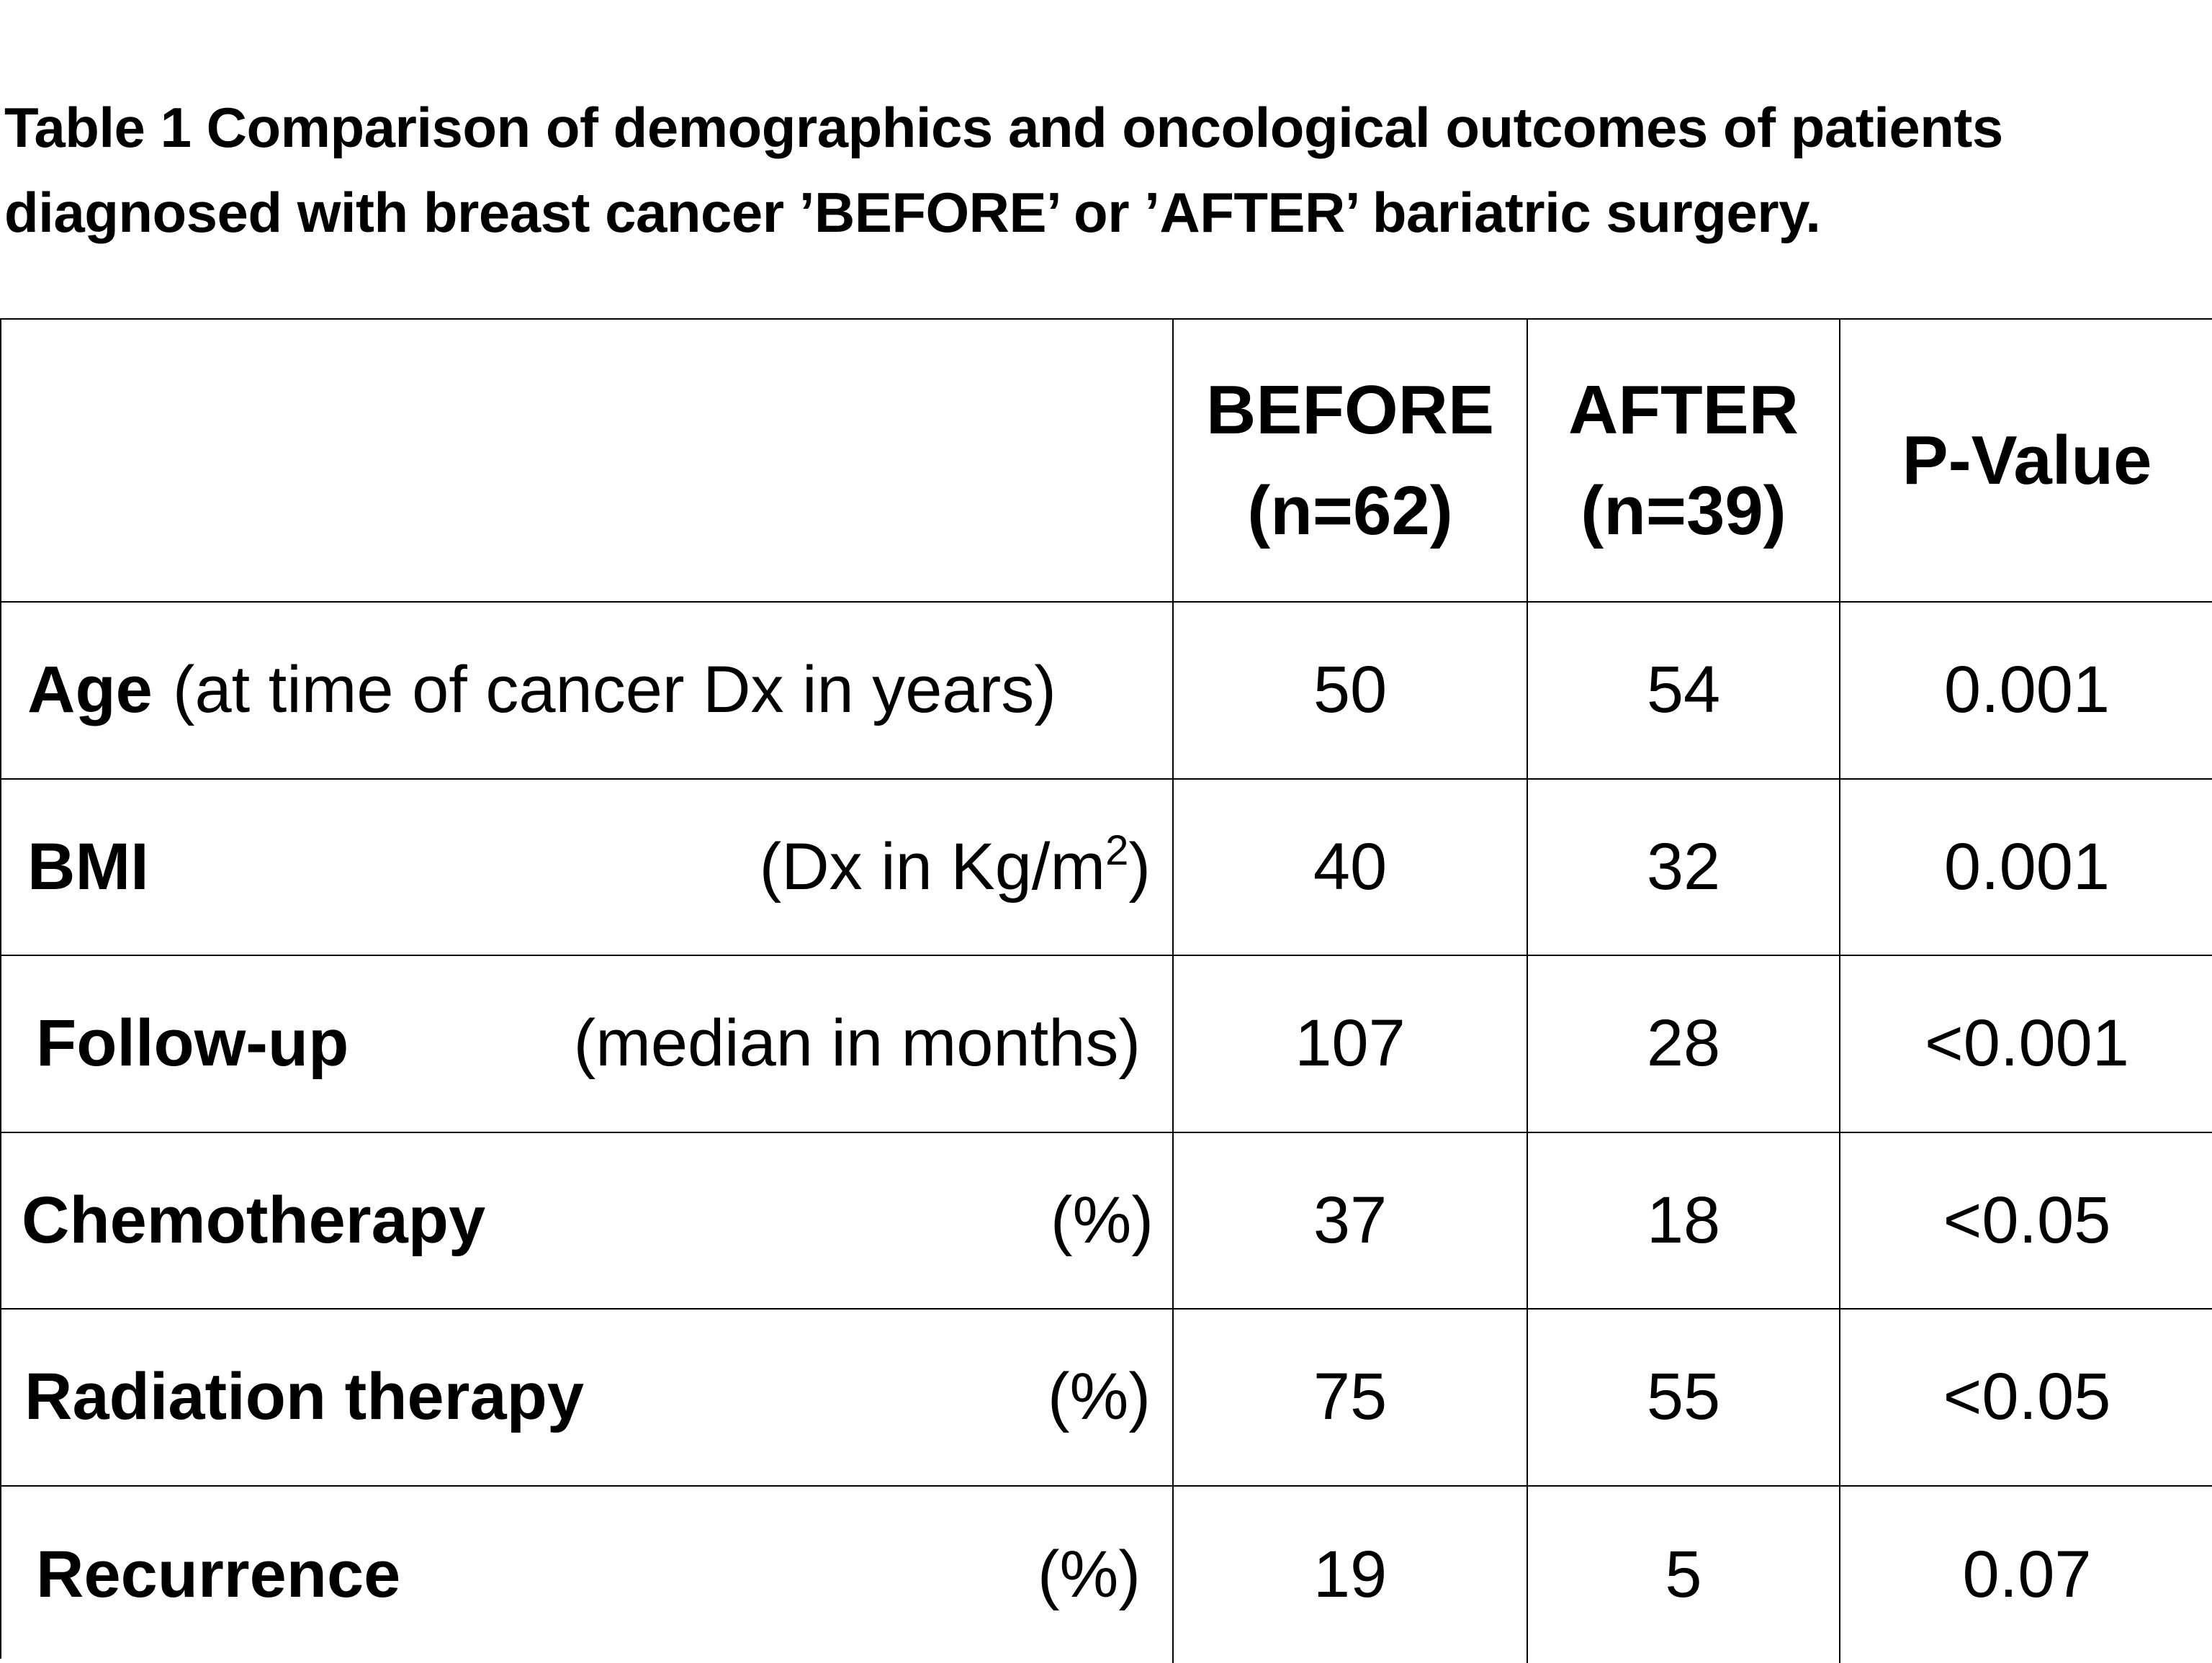  I want to click on cell-after: 28, so click(1684, 1044).